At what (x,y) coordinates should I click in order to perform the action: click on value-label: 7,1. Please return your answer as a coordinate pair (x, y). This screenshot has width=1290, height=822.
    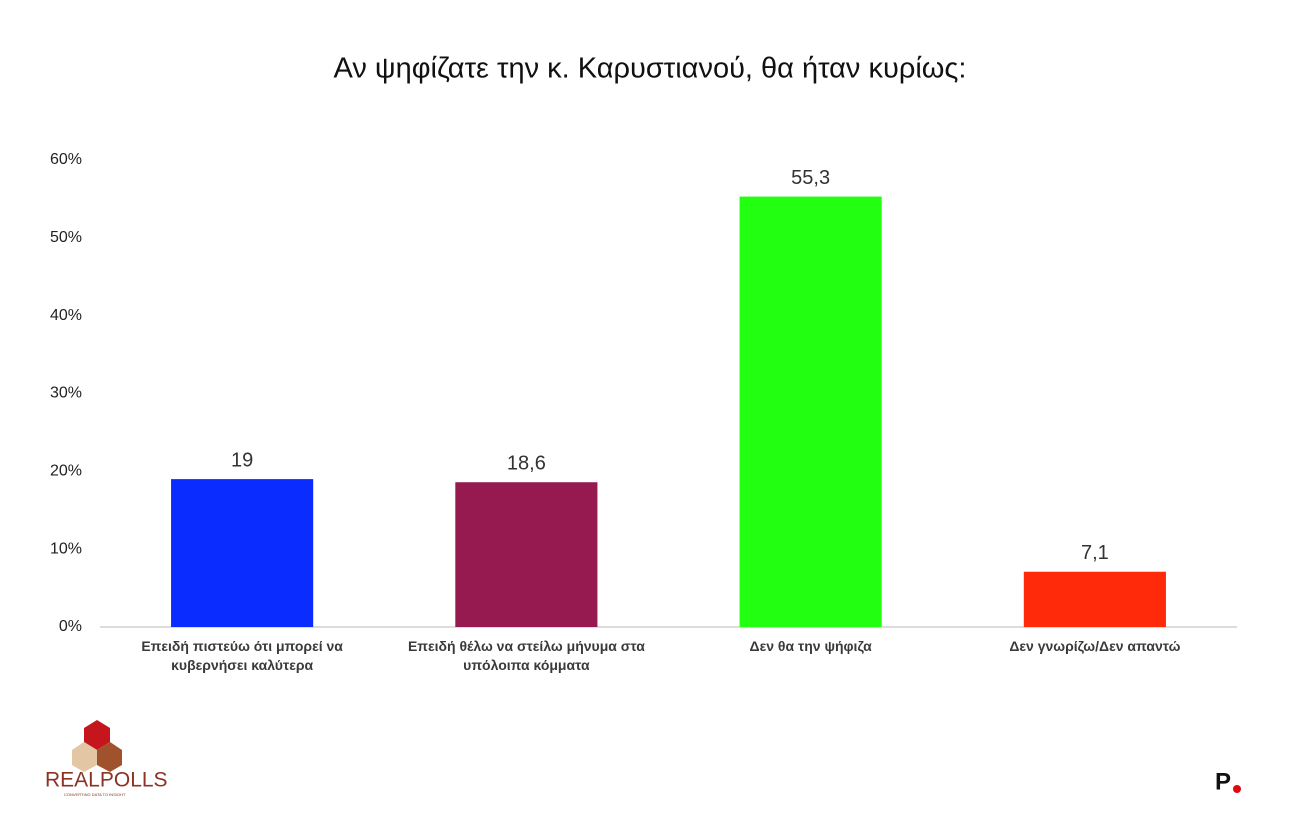
    Looking at the image, I should click on (1095, 553).